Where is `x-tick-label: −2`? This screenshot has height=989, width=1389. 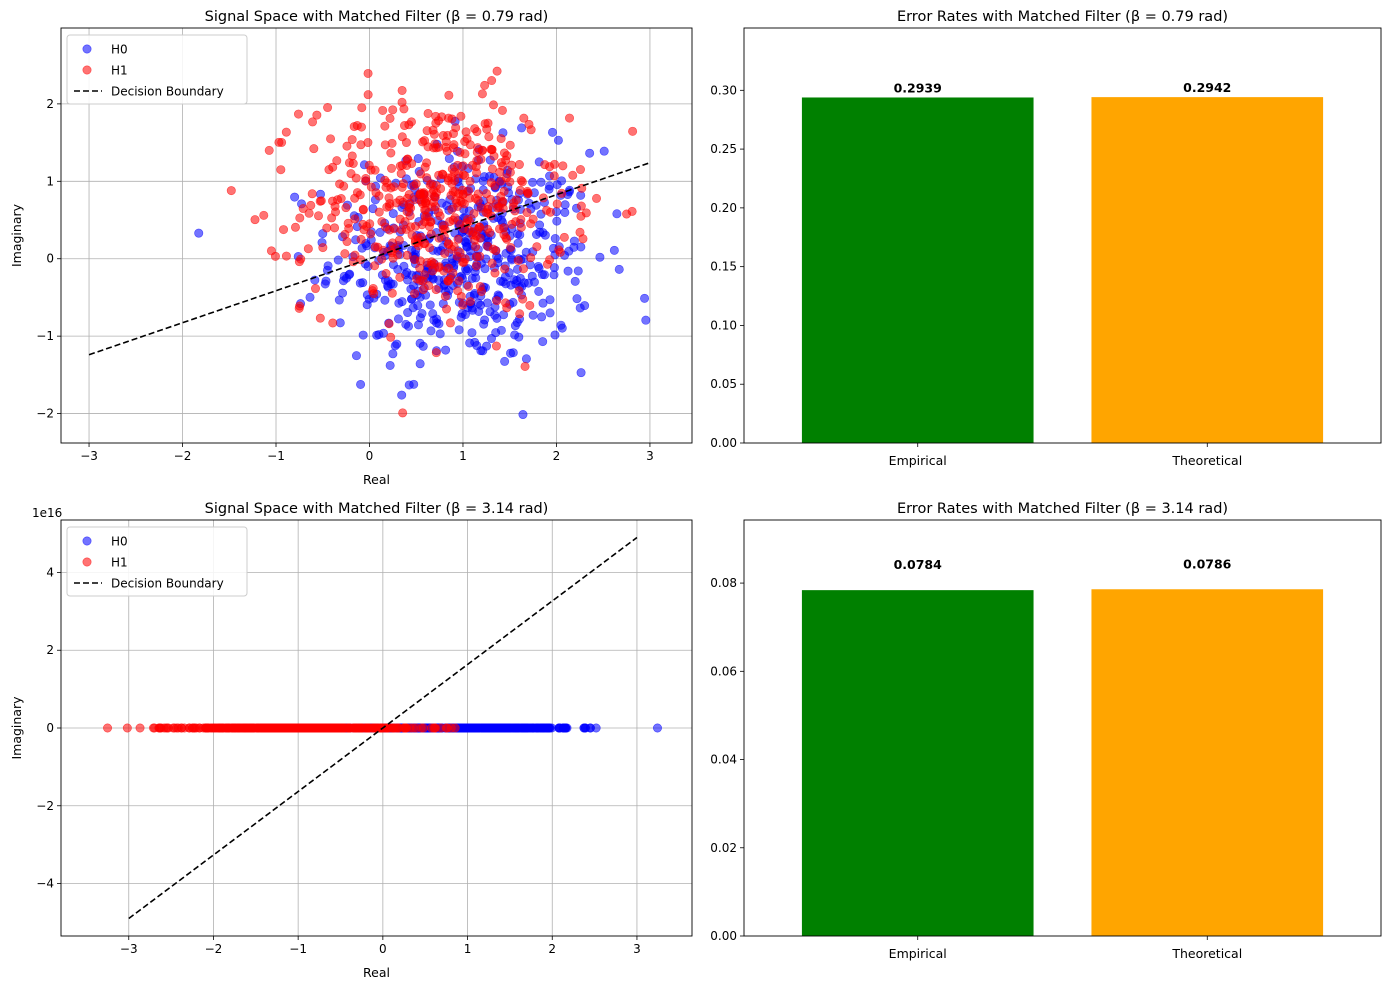
x-tick-label: −2 is located at coordinates (183, 456).